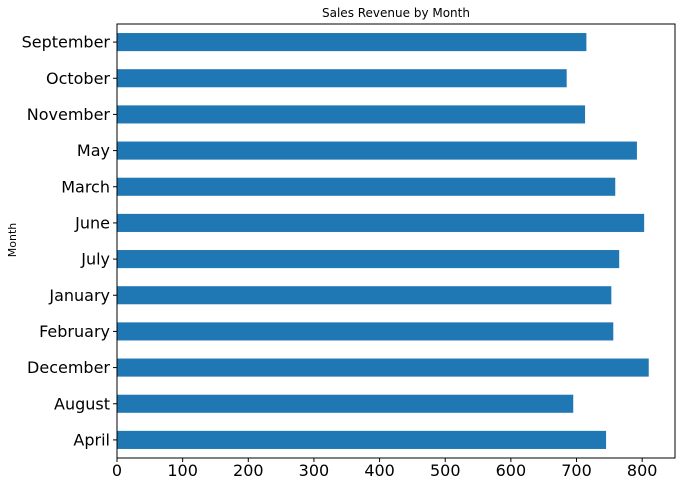  I want to click on bar-october, so click(342, 78).